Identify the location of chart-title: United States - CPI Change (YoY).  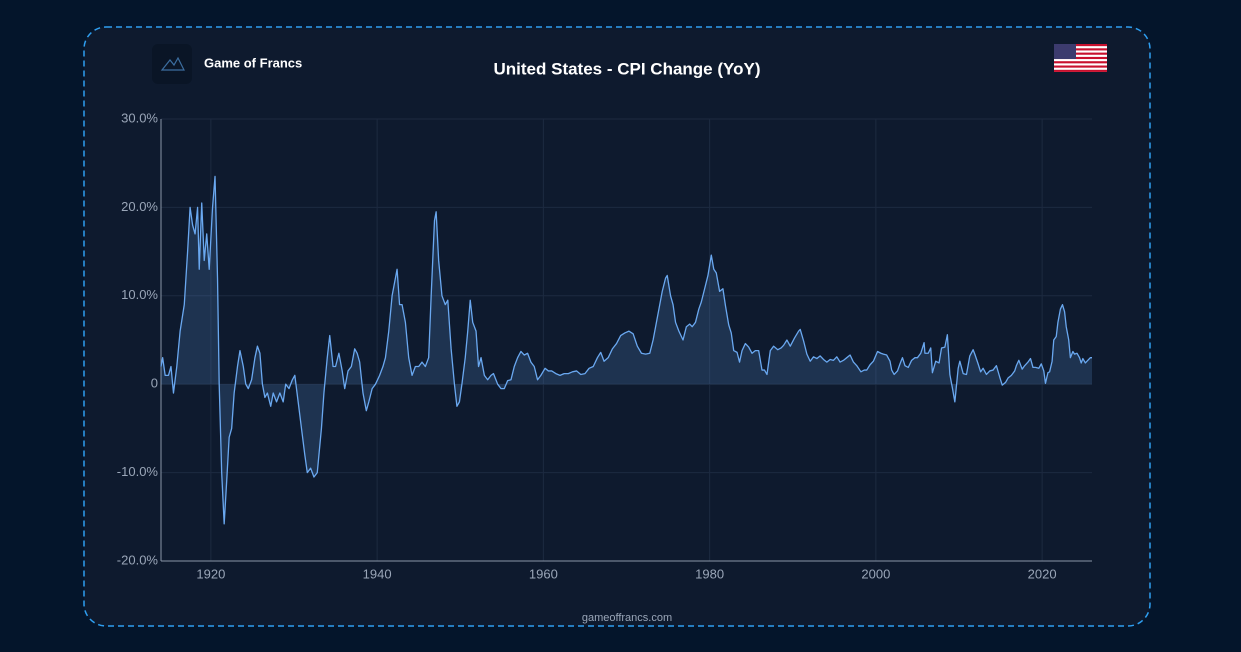
(627, 68).